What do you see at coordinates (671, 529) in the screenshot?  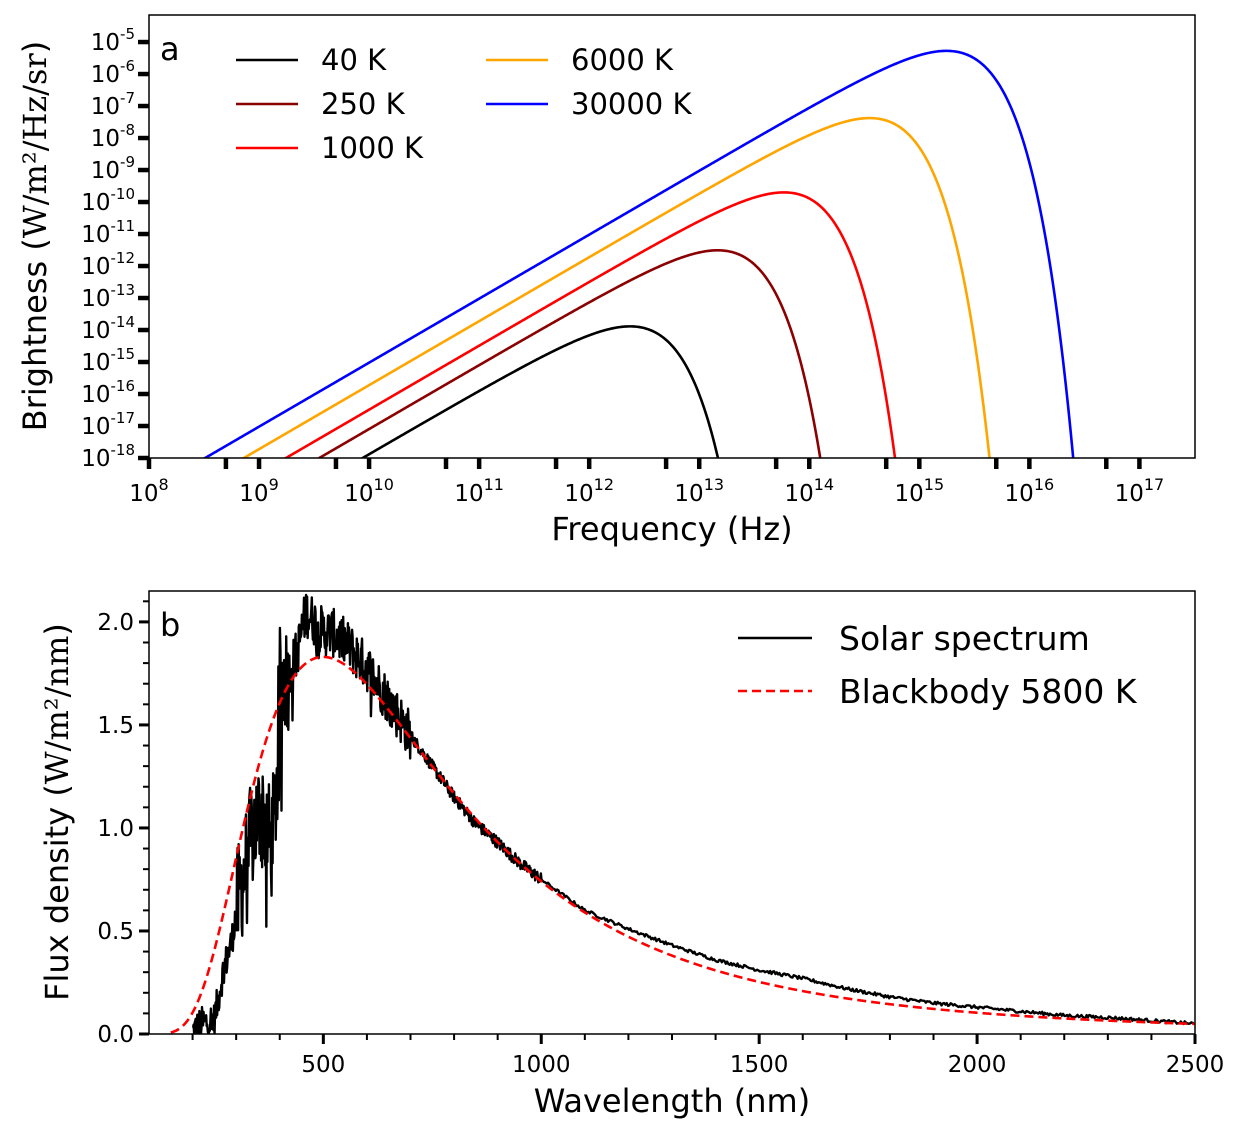 I see `panel-a-x-axis-label: Frequency (Hz)` at bounding box center [671, 529].